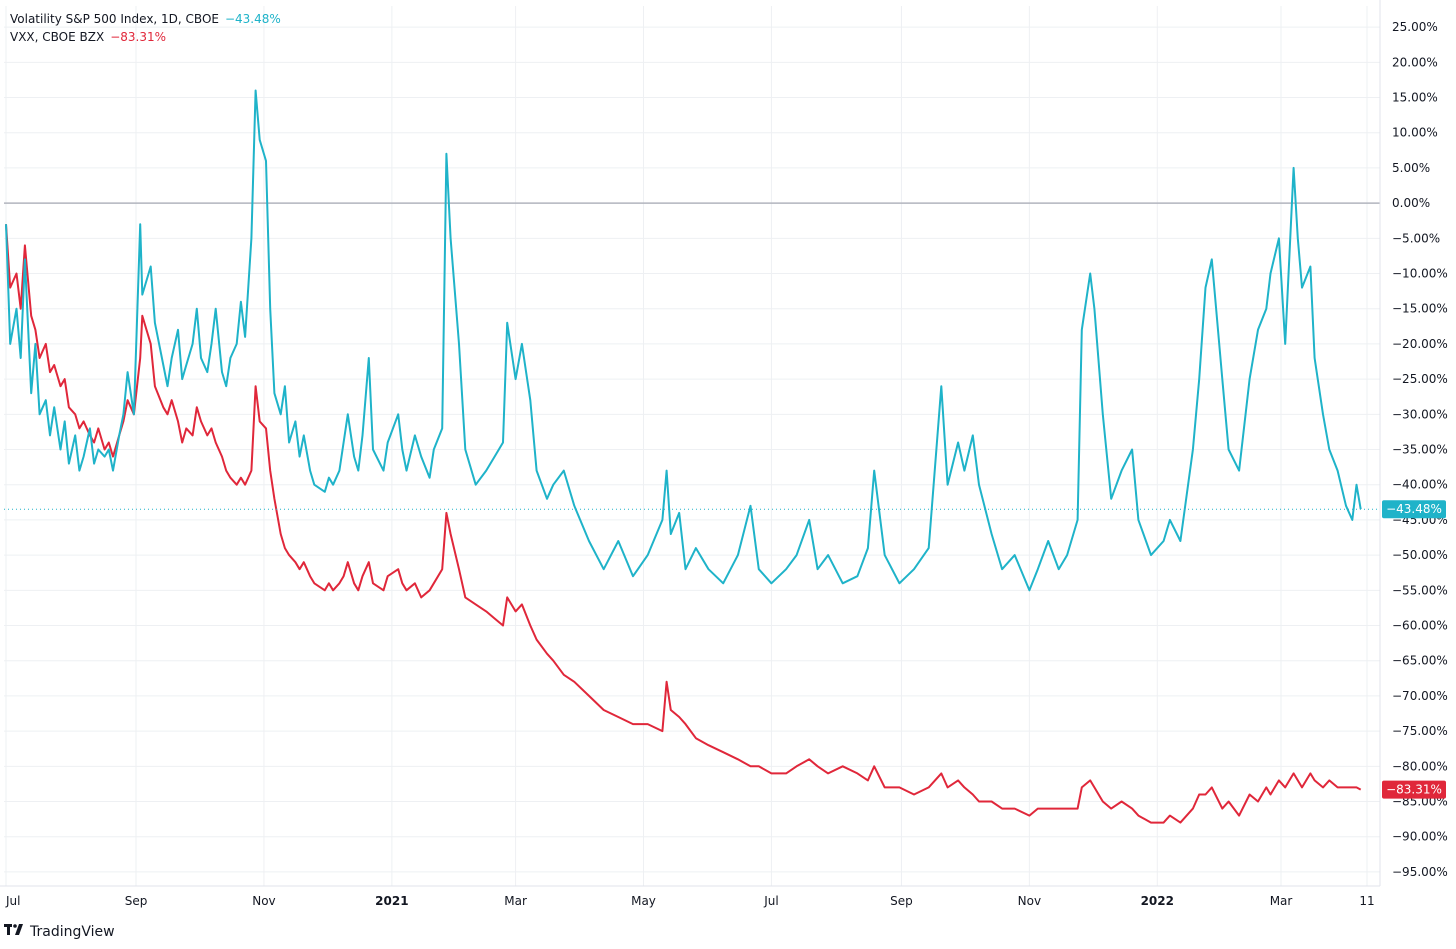 The width and height of the screenshot is (1456, 949). What do you see at coordinates (57, 37) in the screenshot?
I see `legend-vxx-label: VXX, CBOE BZX` at bounding box center [57, 37].